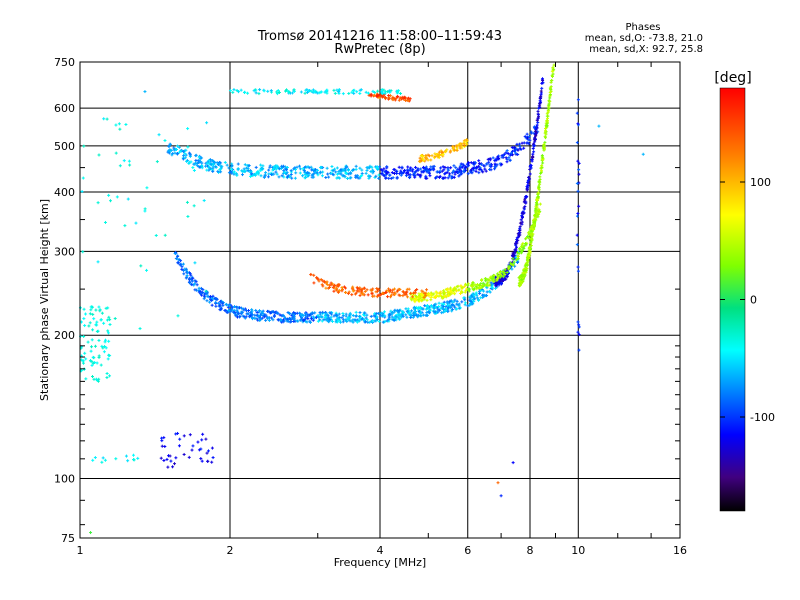 This screenshot has height=600, width=800. I want to click on x-tick-label: 16, so click(680, 550).